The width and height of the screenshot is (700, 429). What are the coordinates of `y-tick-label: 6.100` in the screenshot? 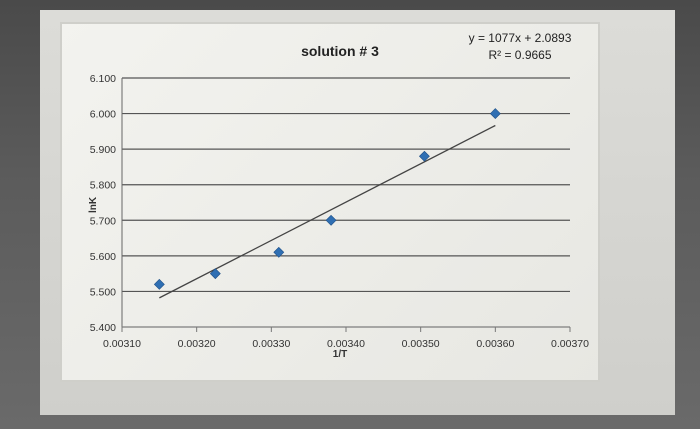 It's located at (103, 79).